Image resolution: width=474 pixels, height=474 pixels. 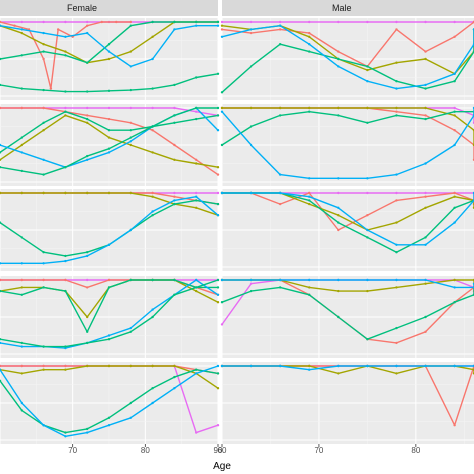 What do you see at coordinates (109, 8) in the screenshot?
I see `strip-female` at bounding box center [109, 8].